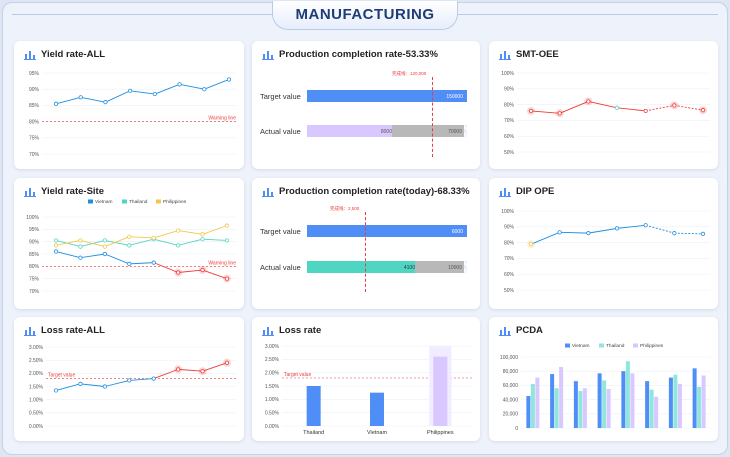  What do you see at coordinates (635, 345) in the screenshot?
I see `legend-swatch` at bounding box center [635, 345].